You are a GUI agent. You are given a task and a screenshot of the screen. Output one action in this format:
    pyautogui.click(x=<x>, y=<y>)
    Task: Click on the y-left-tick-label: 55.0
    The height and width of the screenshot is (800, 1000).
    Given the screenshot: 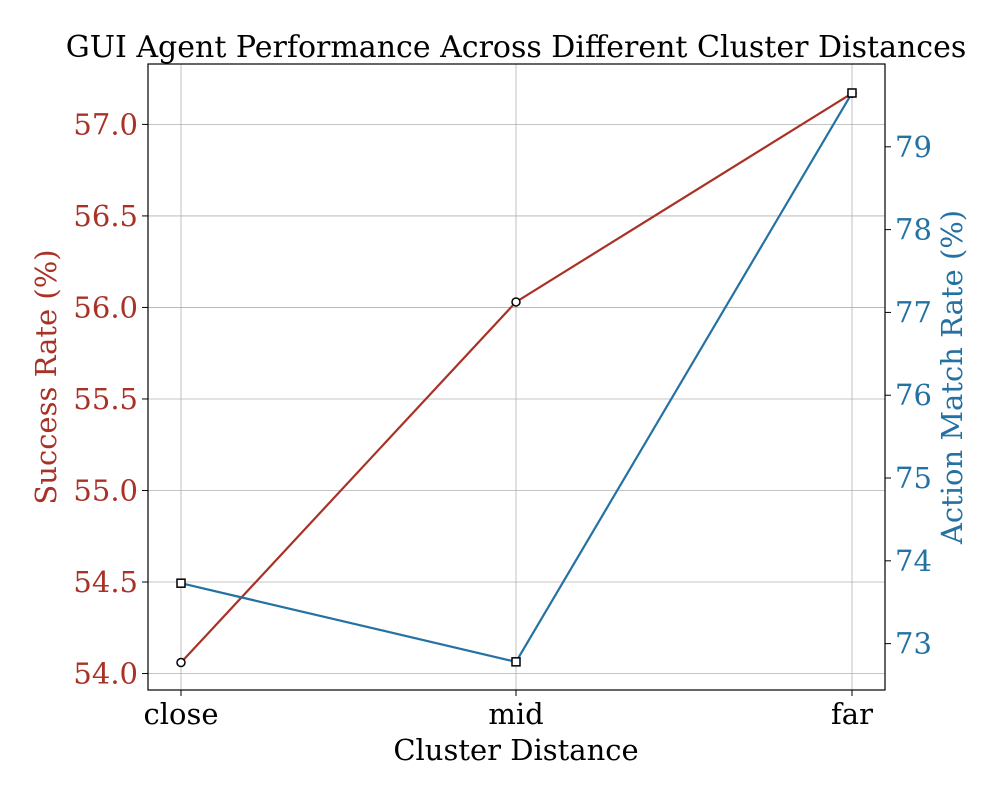 What is the action you would take?
    pyautogui.click(x=105, y=490)
    